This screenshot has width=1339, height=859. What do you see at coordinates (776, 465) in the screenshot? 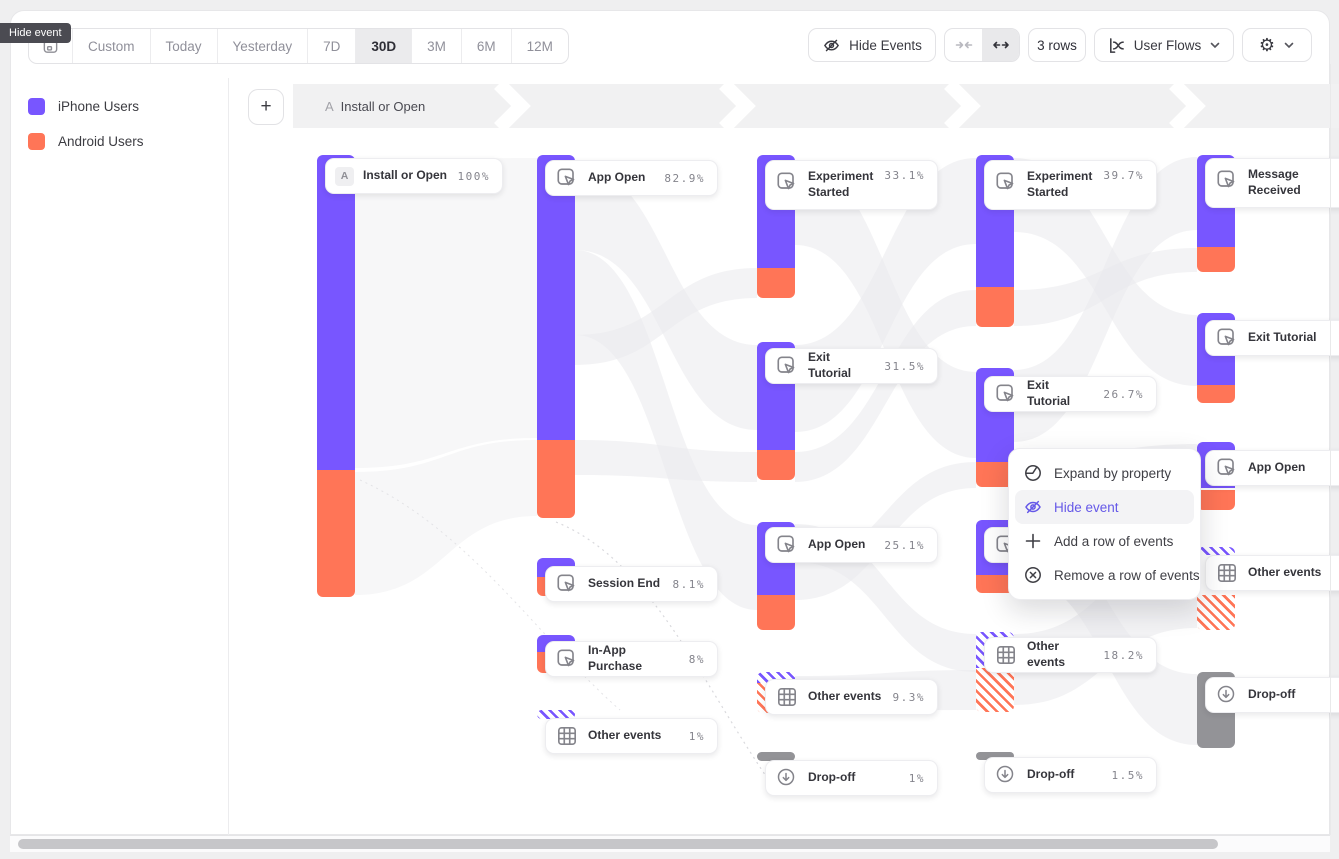
I see `flow-bar-exit-tutorial-1-android` at bounding box center [776, 465].